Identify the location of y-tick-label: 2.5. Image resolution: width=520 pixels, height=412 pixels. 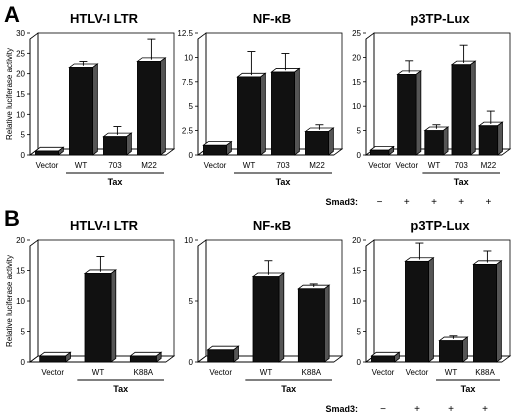
(188, 131).